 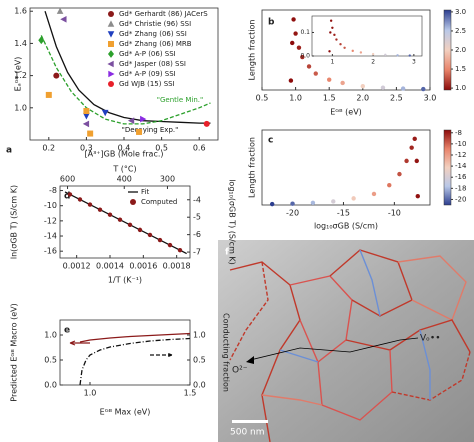 I want to click on x-tick-label: 0.0016, so click(x=143, y=266).